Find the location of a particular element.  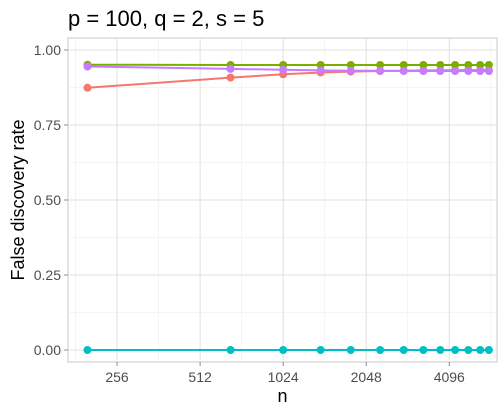

x-tick-label: 1024 is located at coordinates (283, 377).